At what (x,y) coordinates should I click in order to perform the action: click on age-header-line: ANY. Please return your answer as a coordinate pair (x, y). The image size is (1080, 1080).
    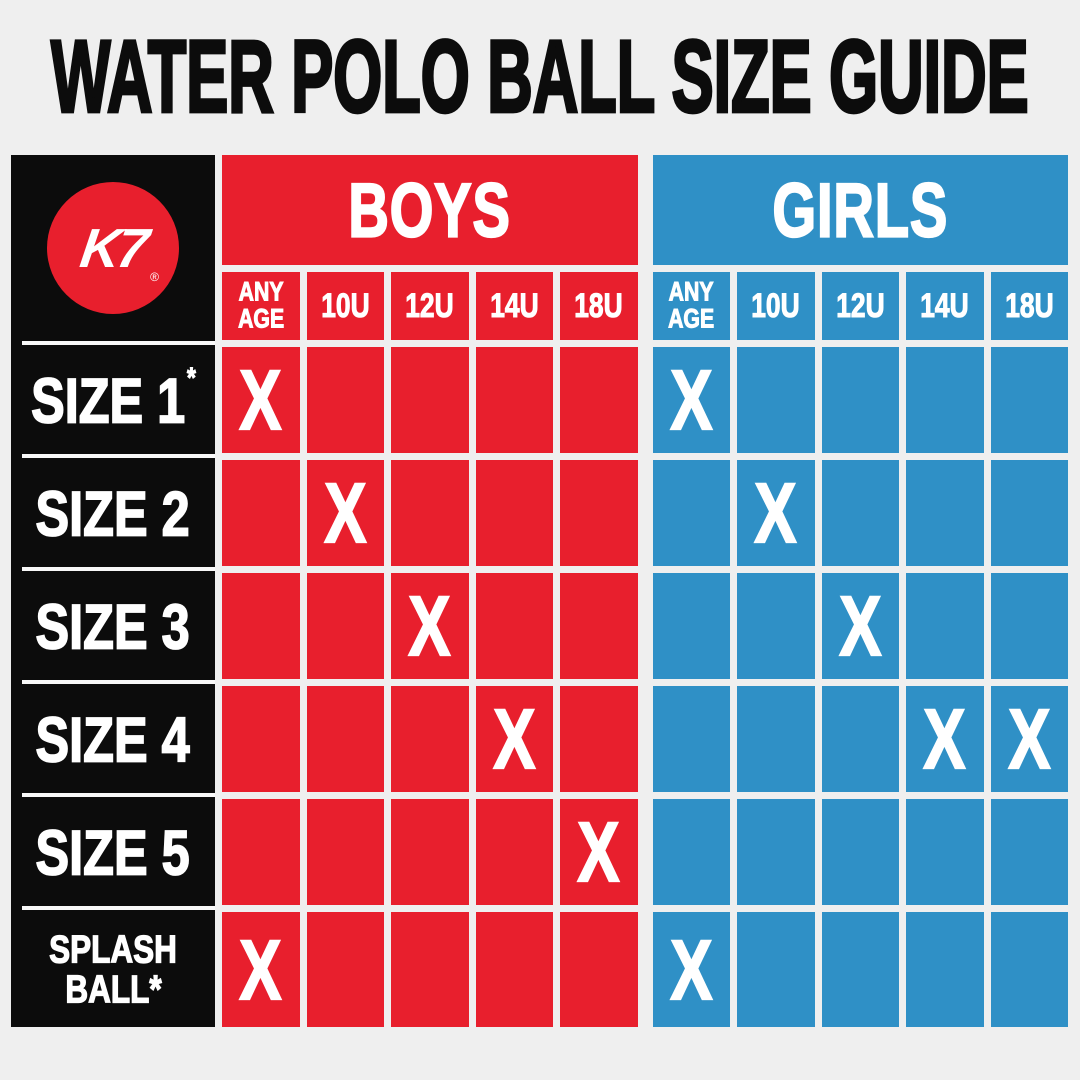
    Looking at the image, I should click on (691, 292).